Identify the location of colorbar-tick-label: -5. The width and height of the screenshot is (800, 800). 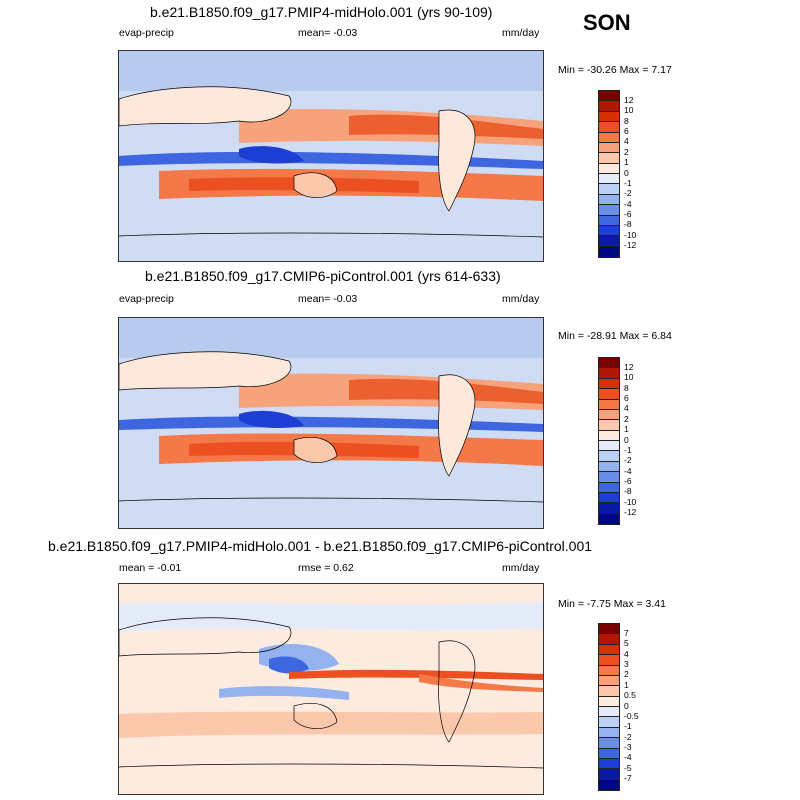
(628, 767).